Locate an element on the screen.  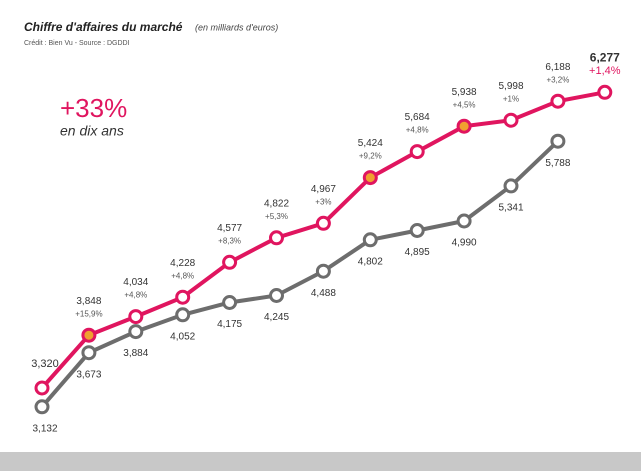
value-label: 4,967 is located at coordinates (323, 189).